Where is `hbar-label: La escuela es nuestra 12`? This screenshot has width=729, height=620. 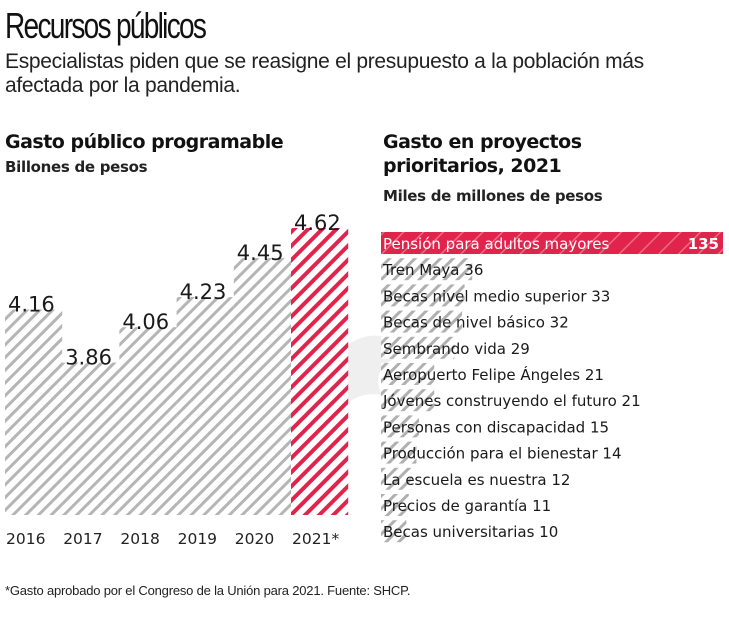 hbar-label: La escuela es nuestra 12 is located at coordinates (476, 480).